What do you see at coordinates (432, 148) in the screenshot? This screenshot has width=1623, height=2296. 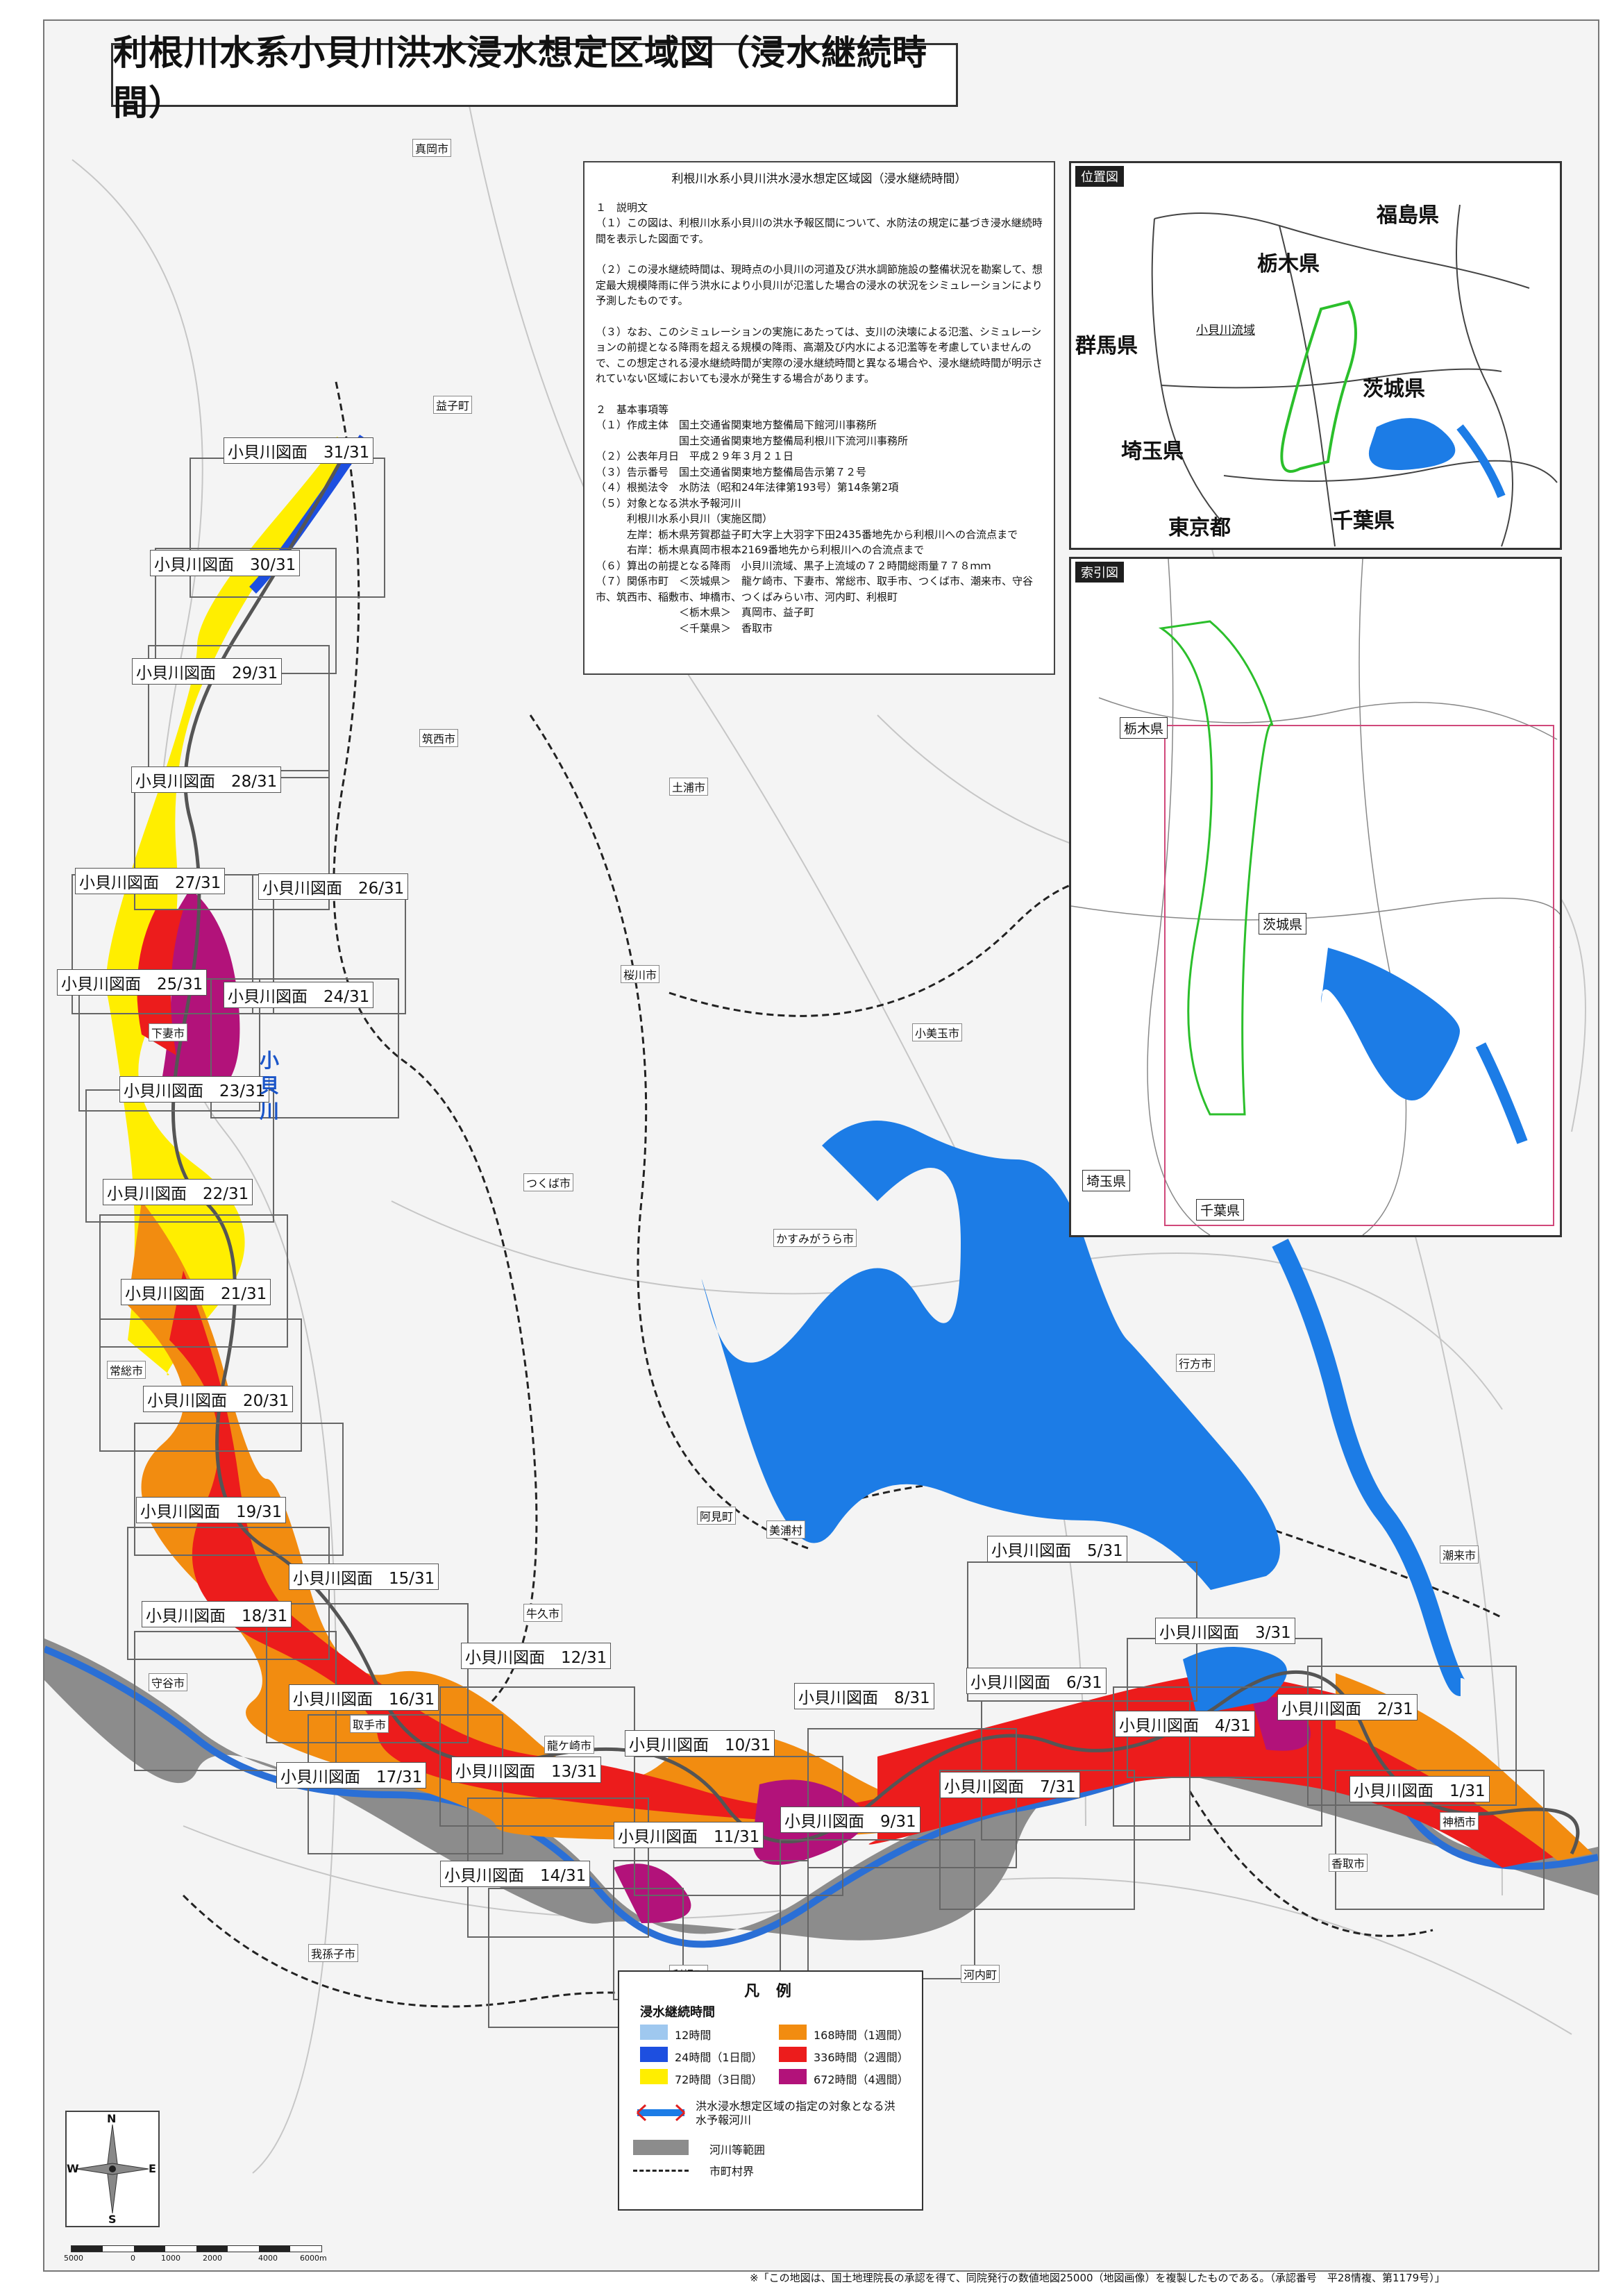 I see `city-label: 真岡市` at bounding box center [432, 148].